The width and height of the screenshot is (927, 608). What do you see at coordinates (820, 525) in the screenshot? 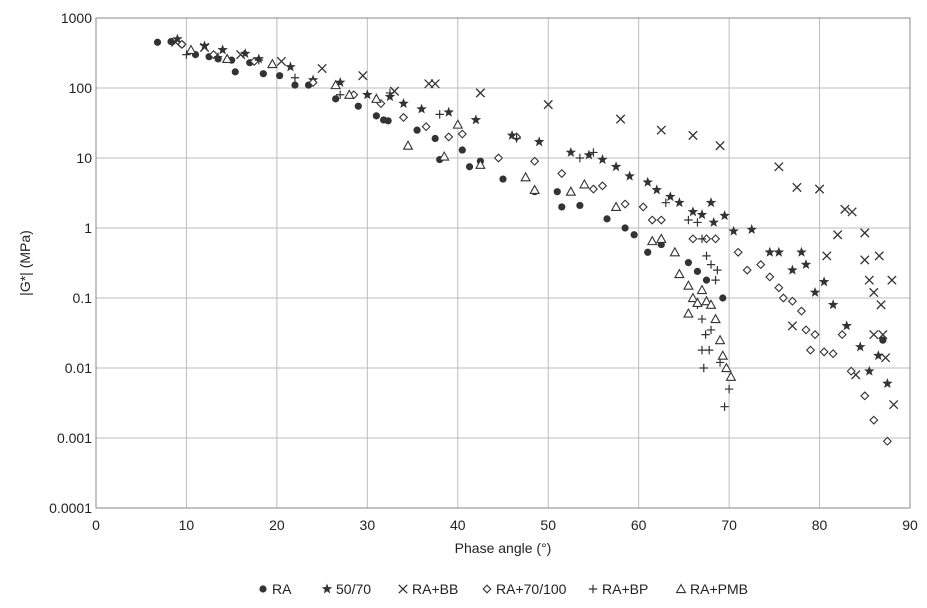
I see `x-tick-label: 80` at bounding box center [820, 525].